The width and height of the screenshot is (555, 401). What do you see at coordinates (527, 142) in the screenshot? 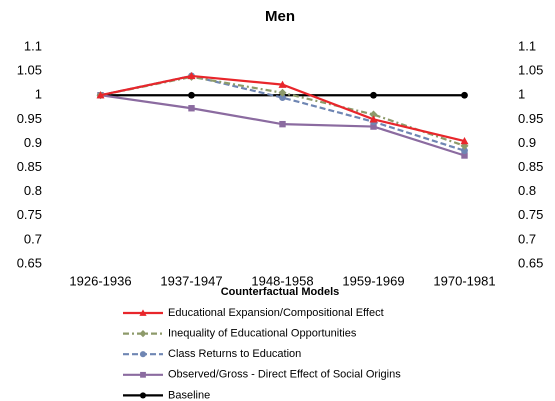
I see `y2-tick-label: 0.9` at bounding box center [527, 142].